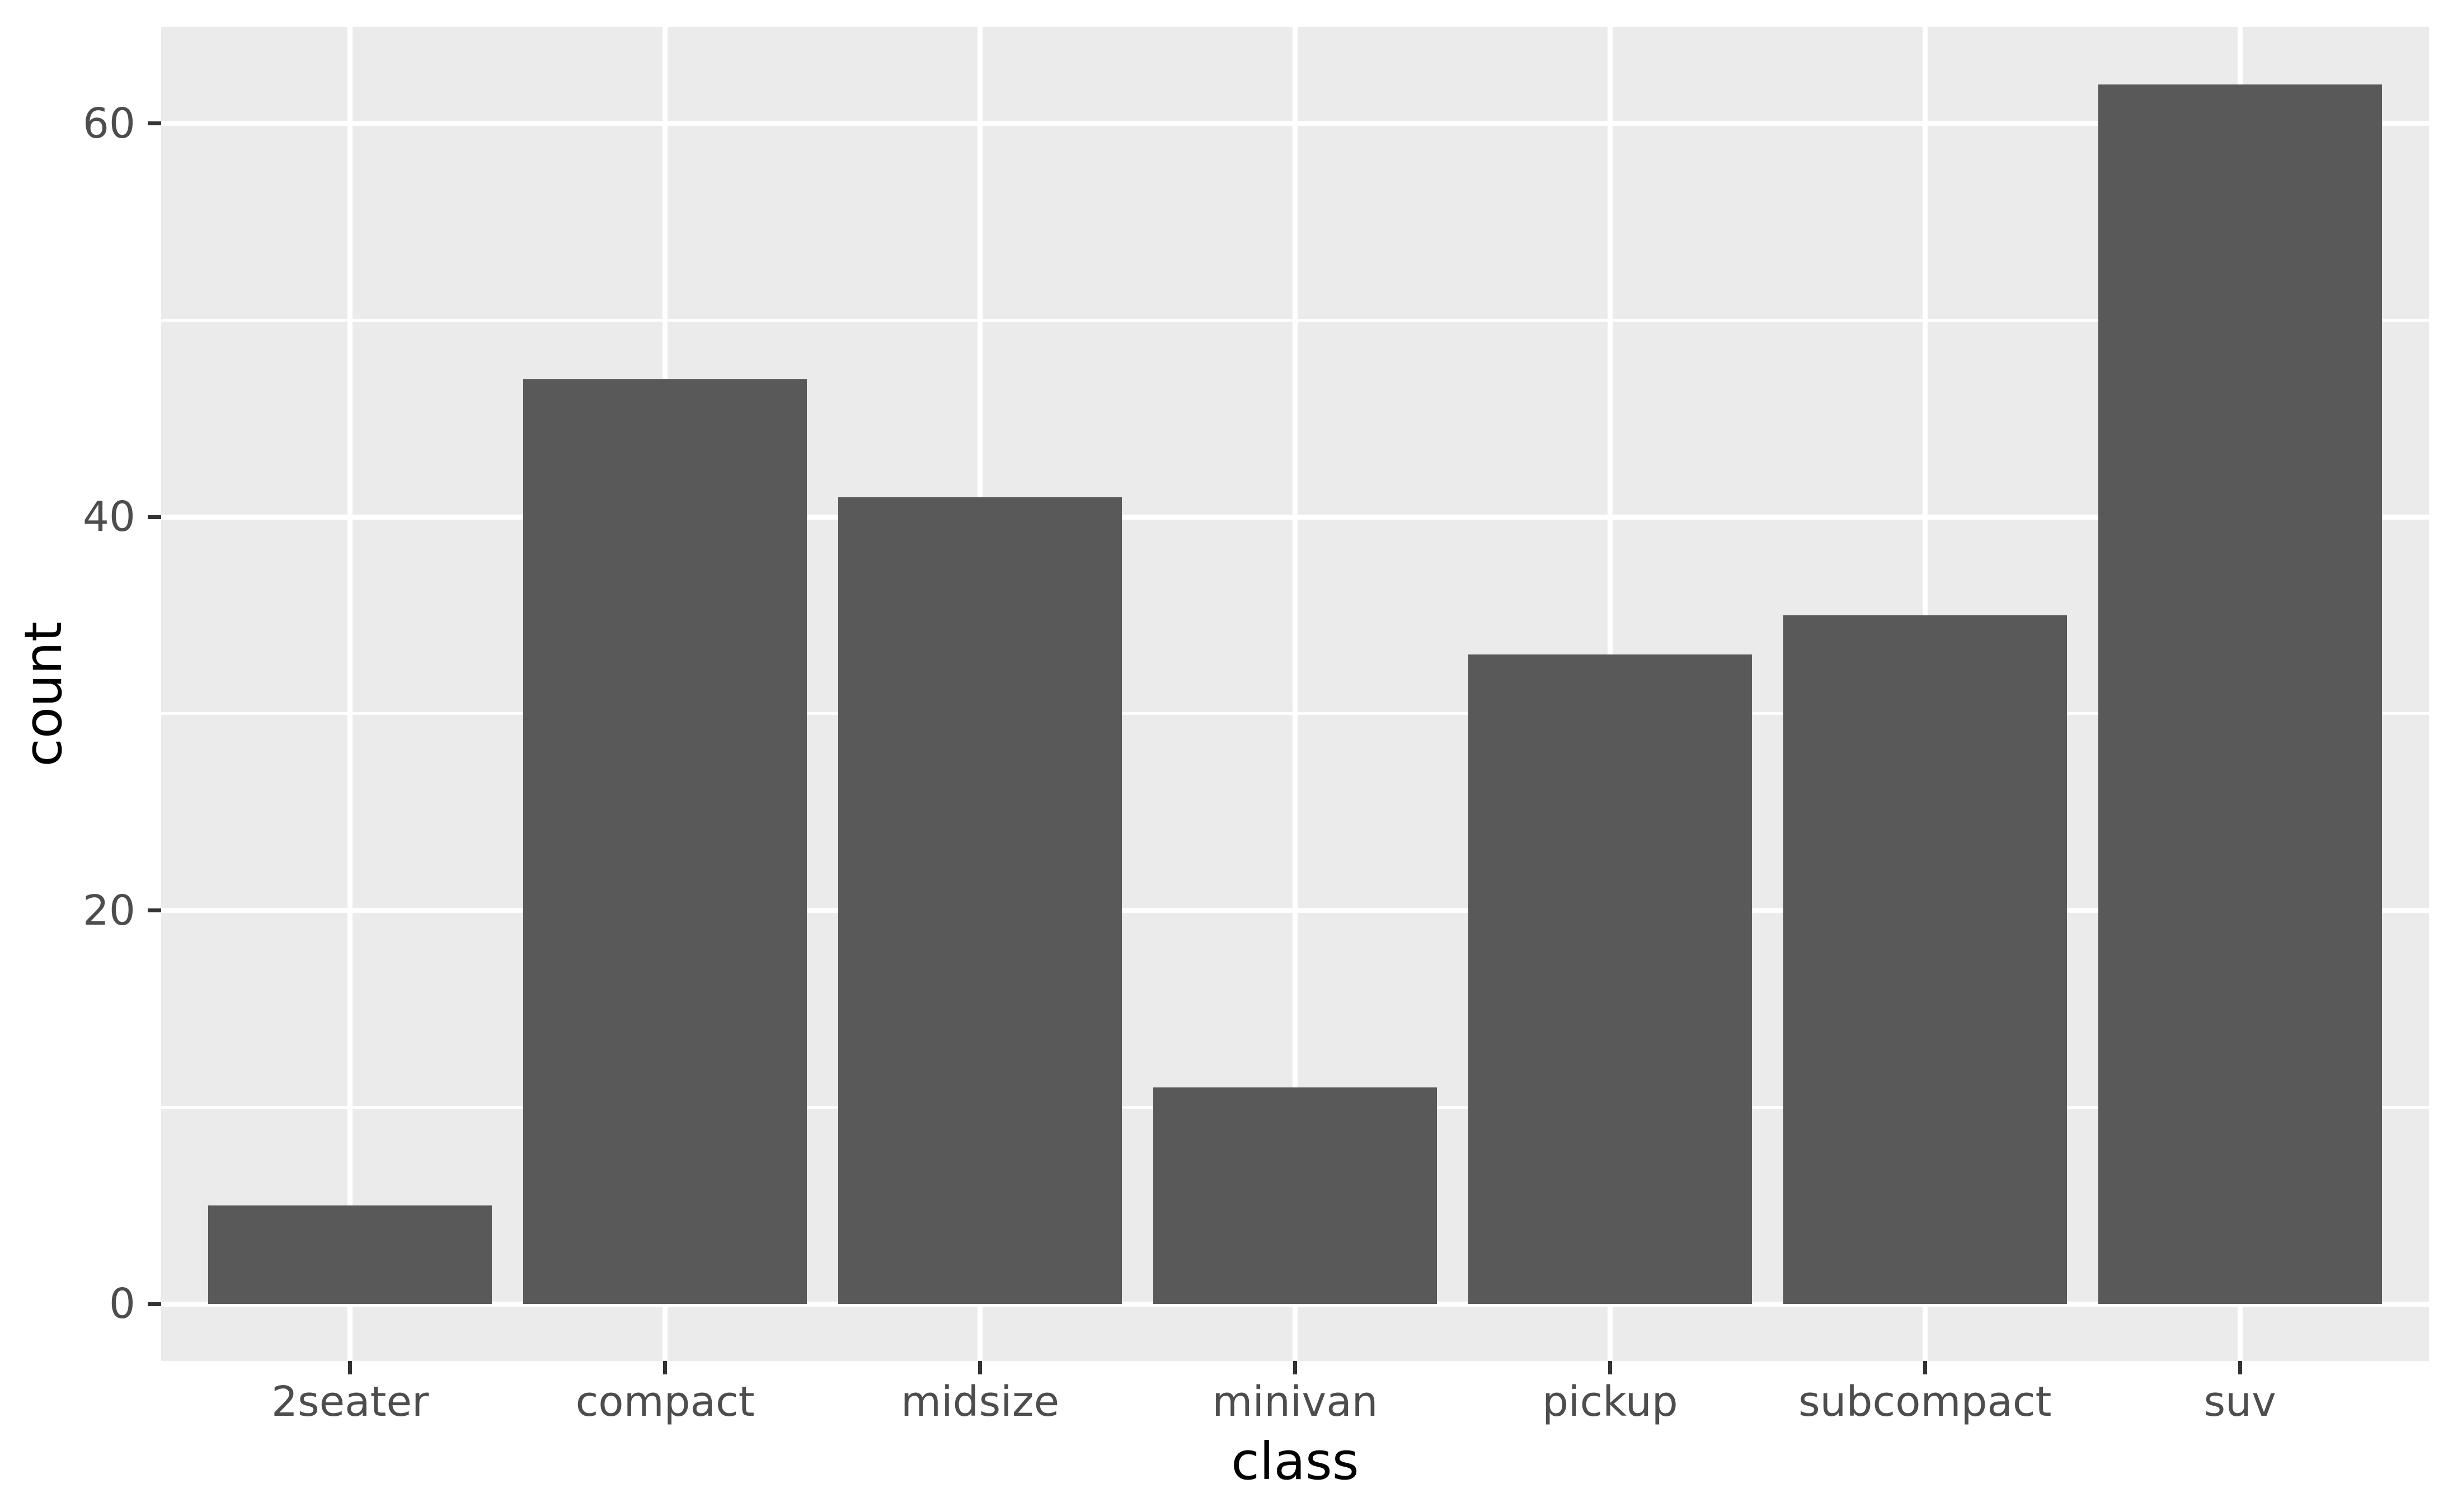  Describe the element at coordinates (980, 1402) in the screenshot. I see `x-tick-label-midsize: midsize` at that location.